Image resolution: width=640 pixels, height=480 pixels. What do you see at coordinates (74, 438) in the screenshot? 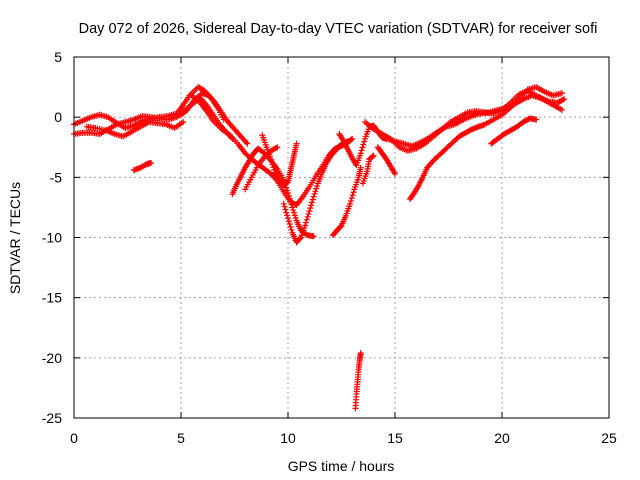
I see `x-tick-label: 0` at bounding box center [74, 438].